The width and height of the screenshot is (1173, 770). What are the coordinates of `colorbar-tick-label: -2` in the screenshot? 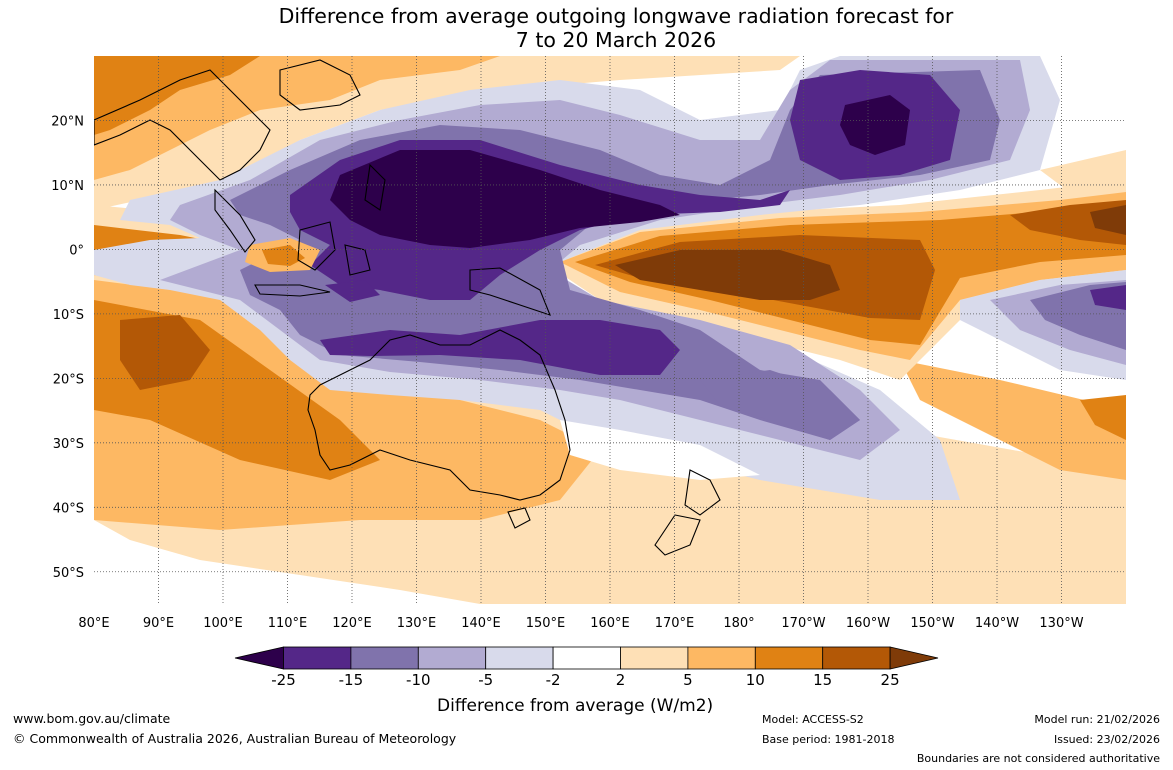 It's located at (553, 680).